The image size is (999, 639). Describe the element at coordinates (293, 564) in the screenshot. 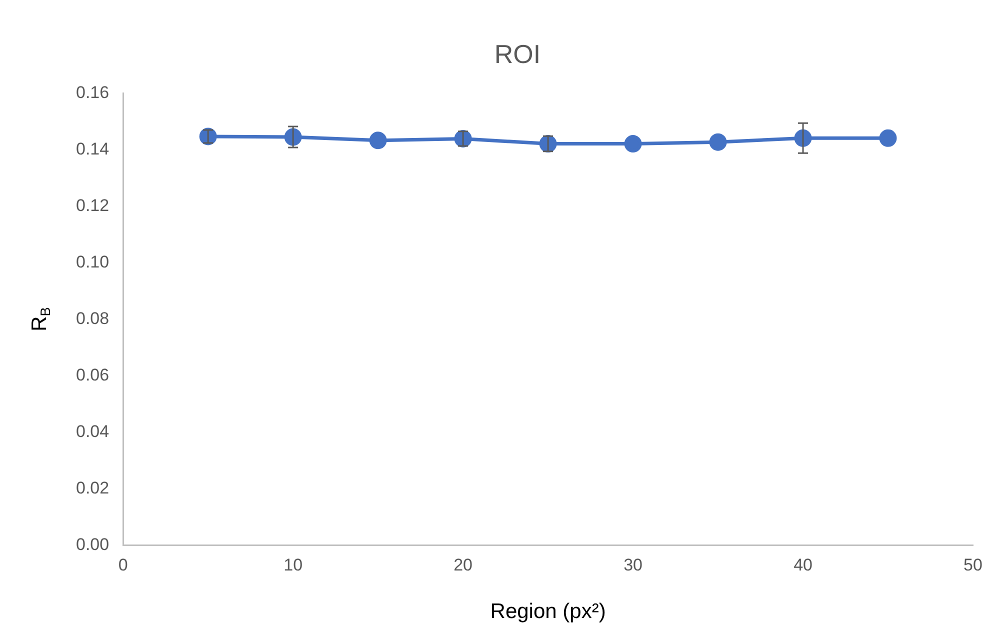

I see `x-tick-label: 10` at that location.